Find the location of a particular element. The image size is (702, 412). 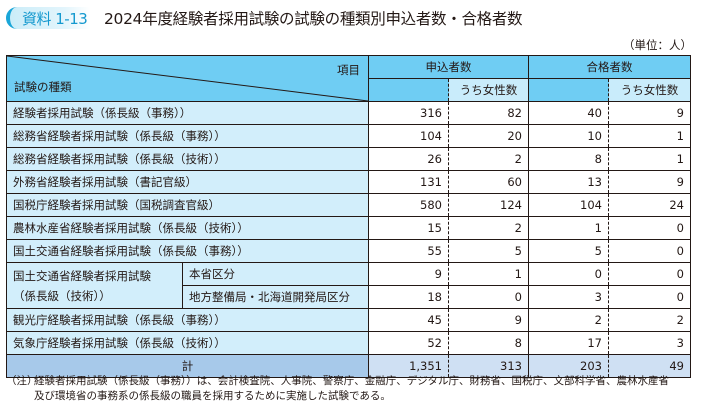

corner-kind-label: 試験の種類 is located at coordinates (43, 87).